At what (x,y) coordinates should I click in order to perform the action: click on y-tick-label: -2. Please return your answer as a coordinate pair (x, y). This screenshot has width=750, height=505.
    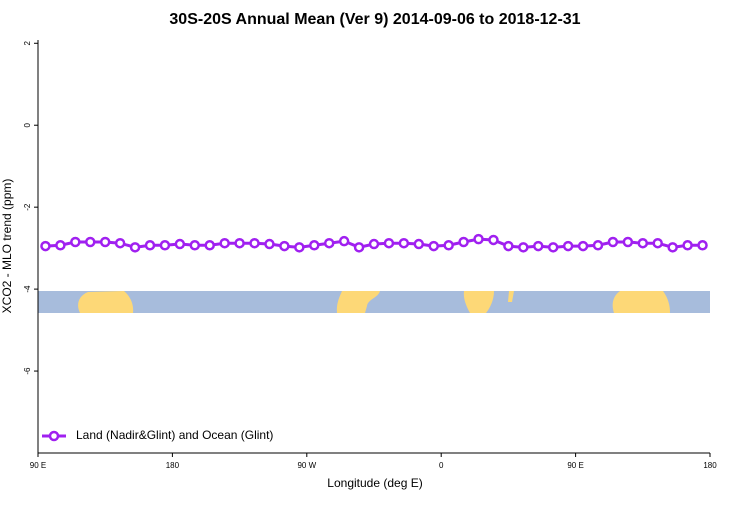
    Looking at the image, I should click on (27, 207).